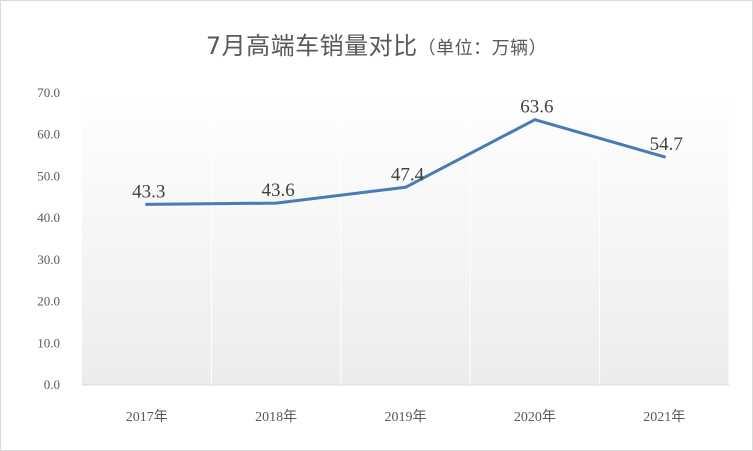 This screenshot has width=753, height=451. I want to click on y-tick-label: 0.0, so click(52, 384).